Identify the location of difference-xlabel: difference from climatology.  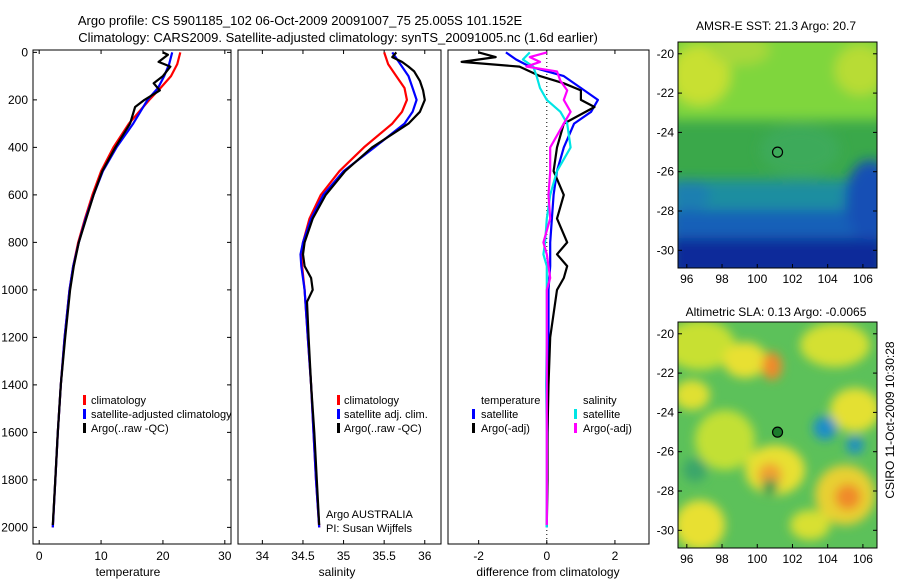
(547, 572).